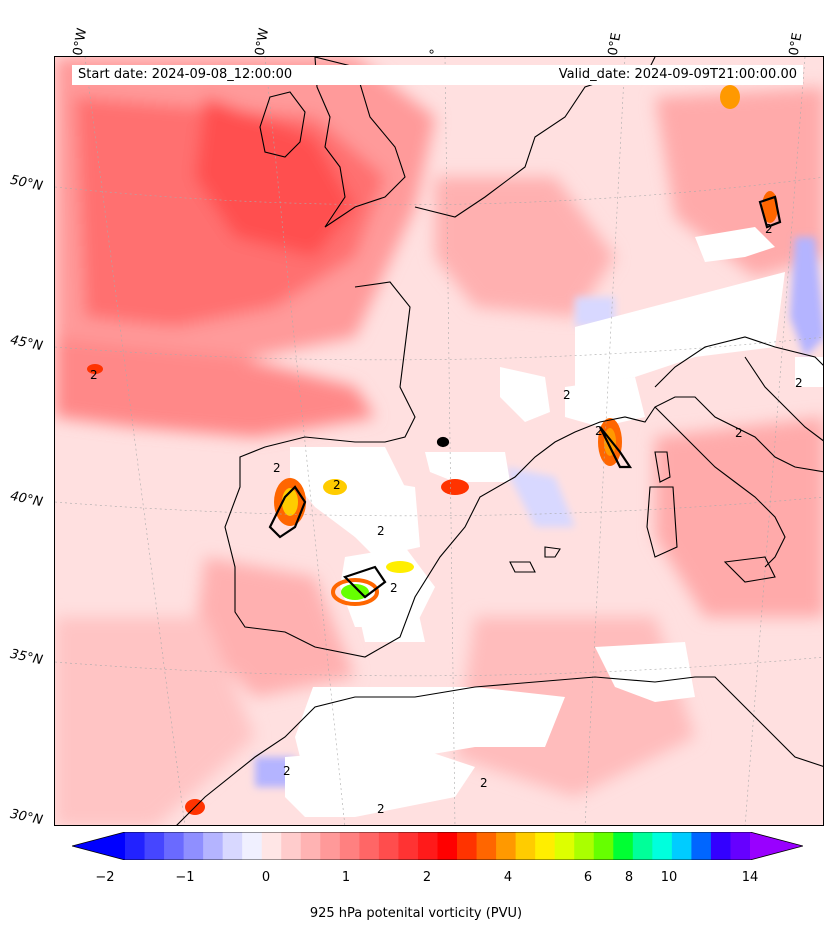 The height and width of the screenshot is (936, 832). Describe the element at coordinates (416, 913) in the screenshot. I see `colorbar-title: 925 hPa potenital vorticity (PVU)` at that location.